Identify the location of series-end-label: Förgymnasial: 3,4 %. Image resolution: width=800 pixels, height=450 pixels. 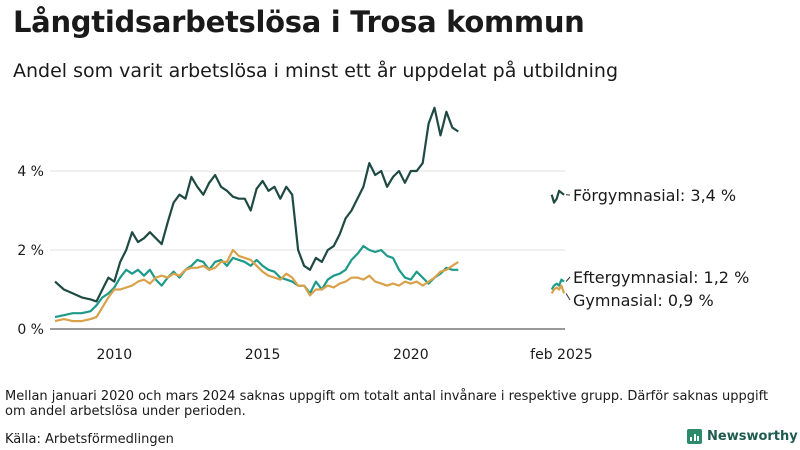
(654, 195).